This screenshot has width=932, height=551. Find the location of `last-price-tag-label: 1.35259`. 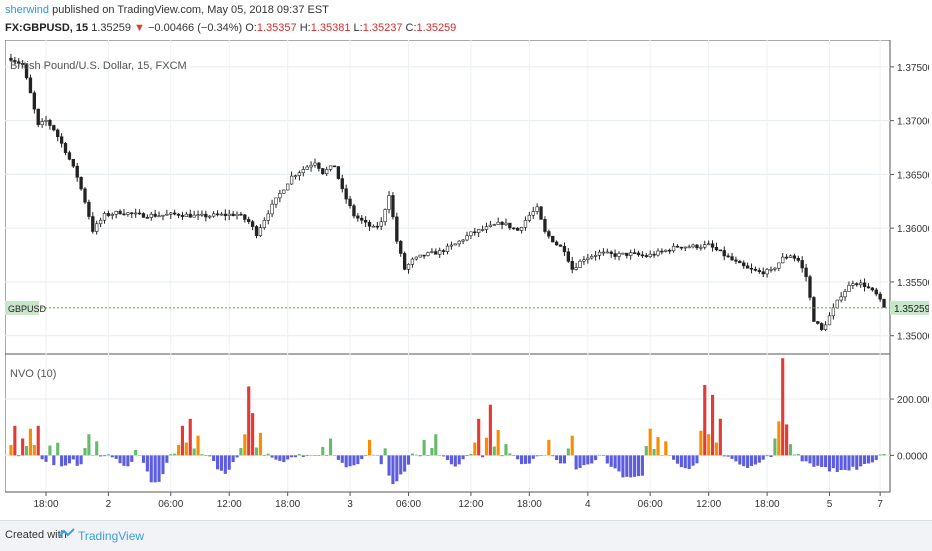

last-price-tag-label: 1.35259 is located at coordinates (911, 309).